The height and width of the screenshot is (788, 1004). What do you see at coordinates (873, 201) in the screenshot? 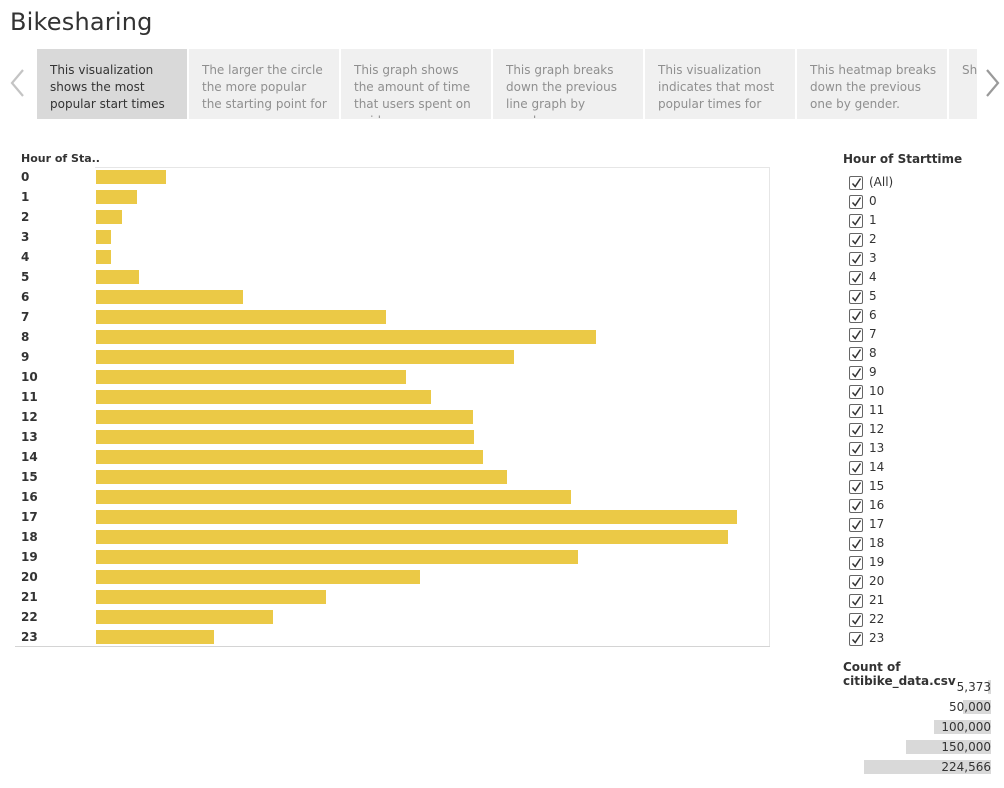
I see `filter-option-label: 0` at bounding box center [873, 201].